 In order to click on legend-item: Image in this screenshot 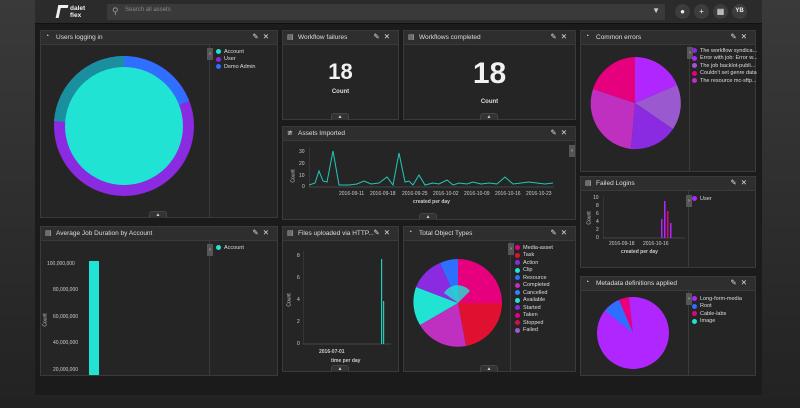, I will do `click(717, 322)`.